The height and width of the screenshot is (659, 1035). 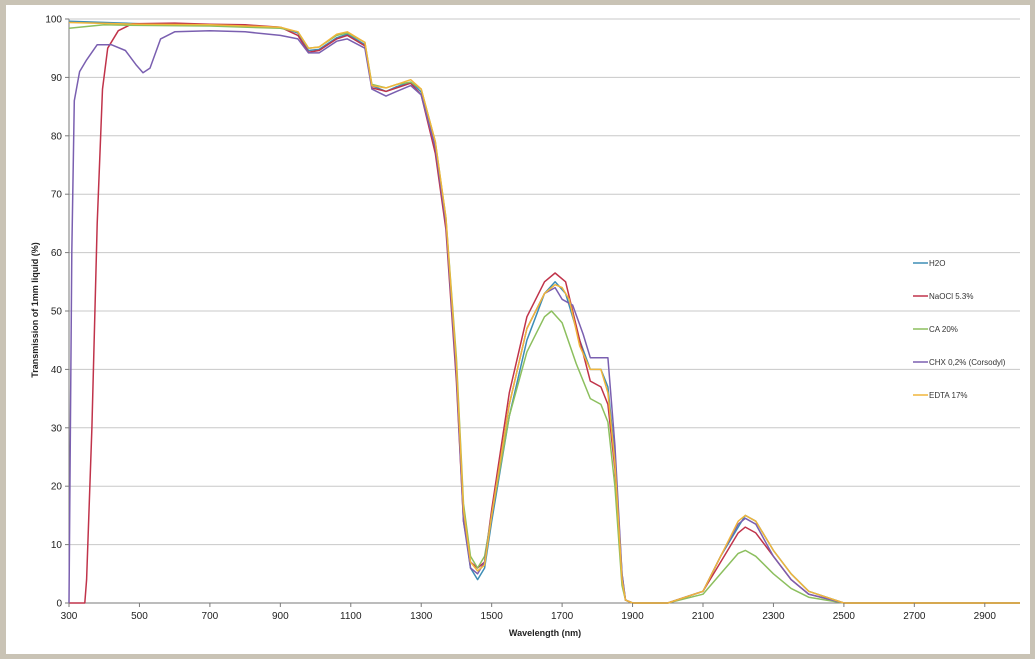 I want to click on x-tick-label: 1100, so click(x=351, y=616).